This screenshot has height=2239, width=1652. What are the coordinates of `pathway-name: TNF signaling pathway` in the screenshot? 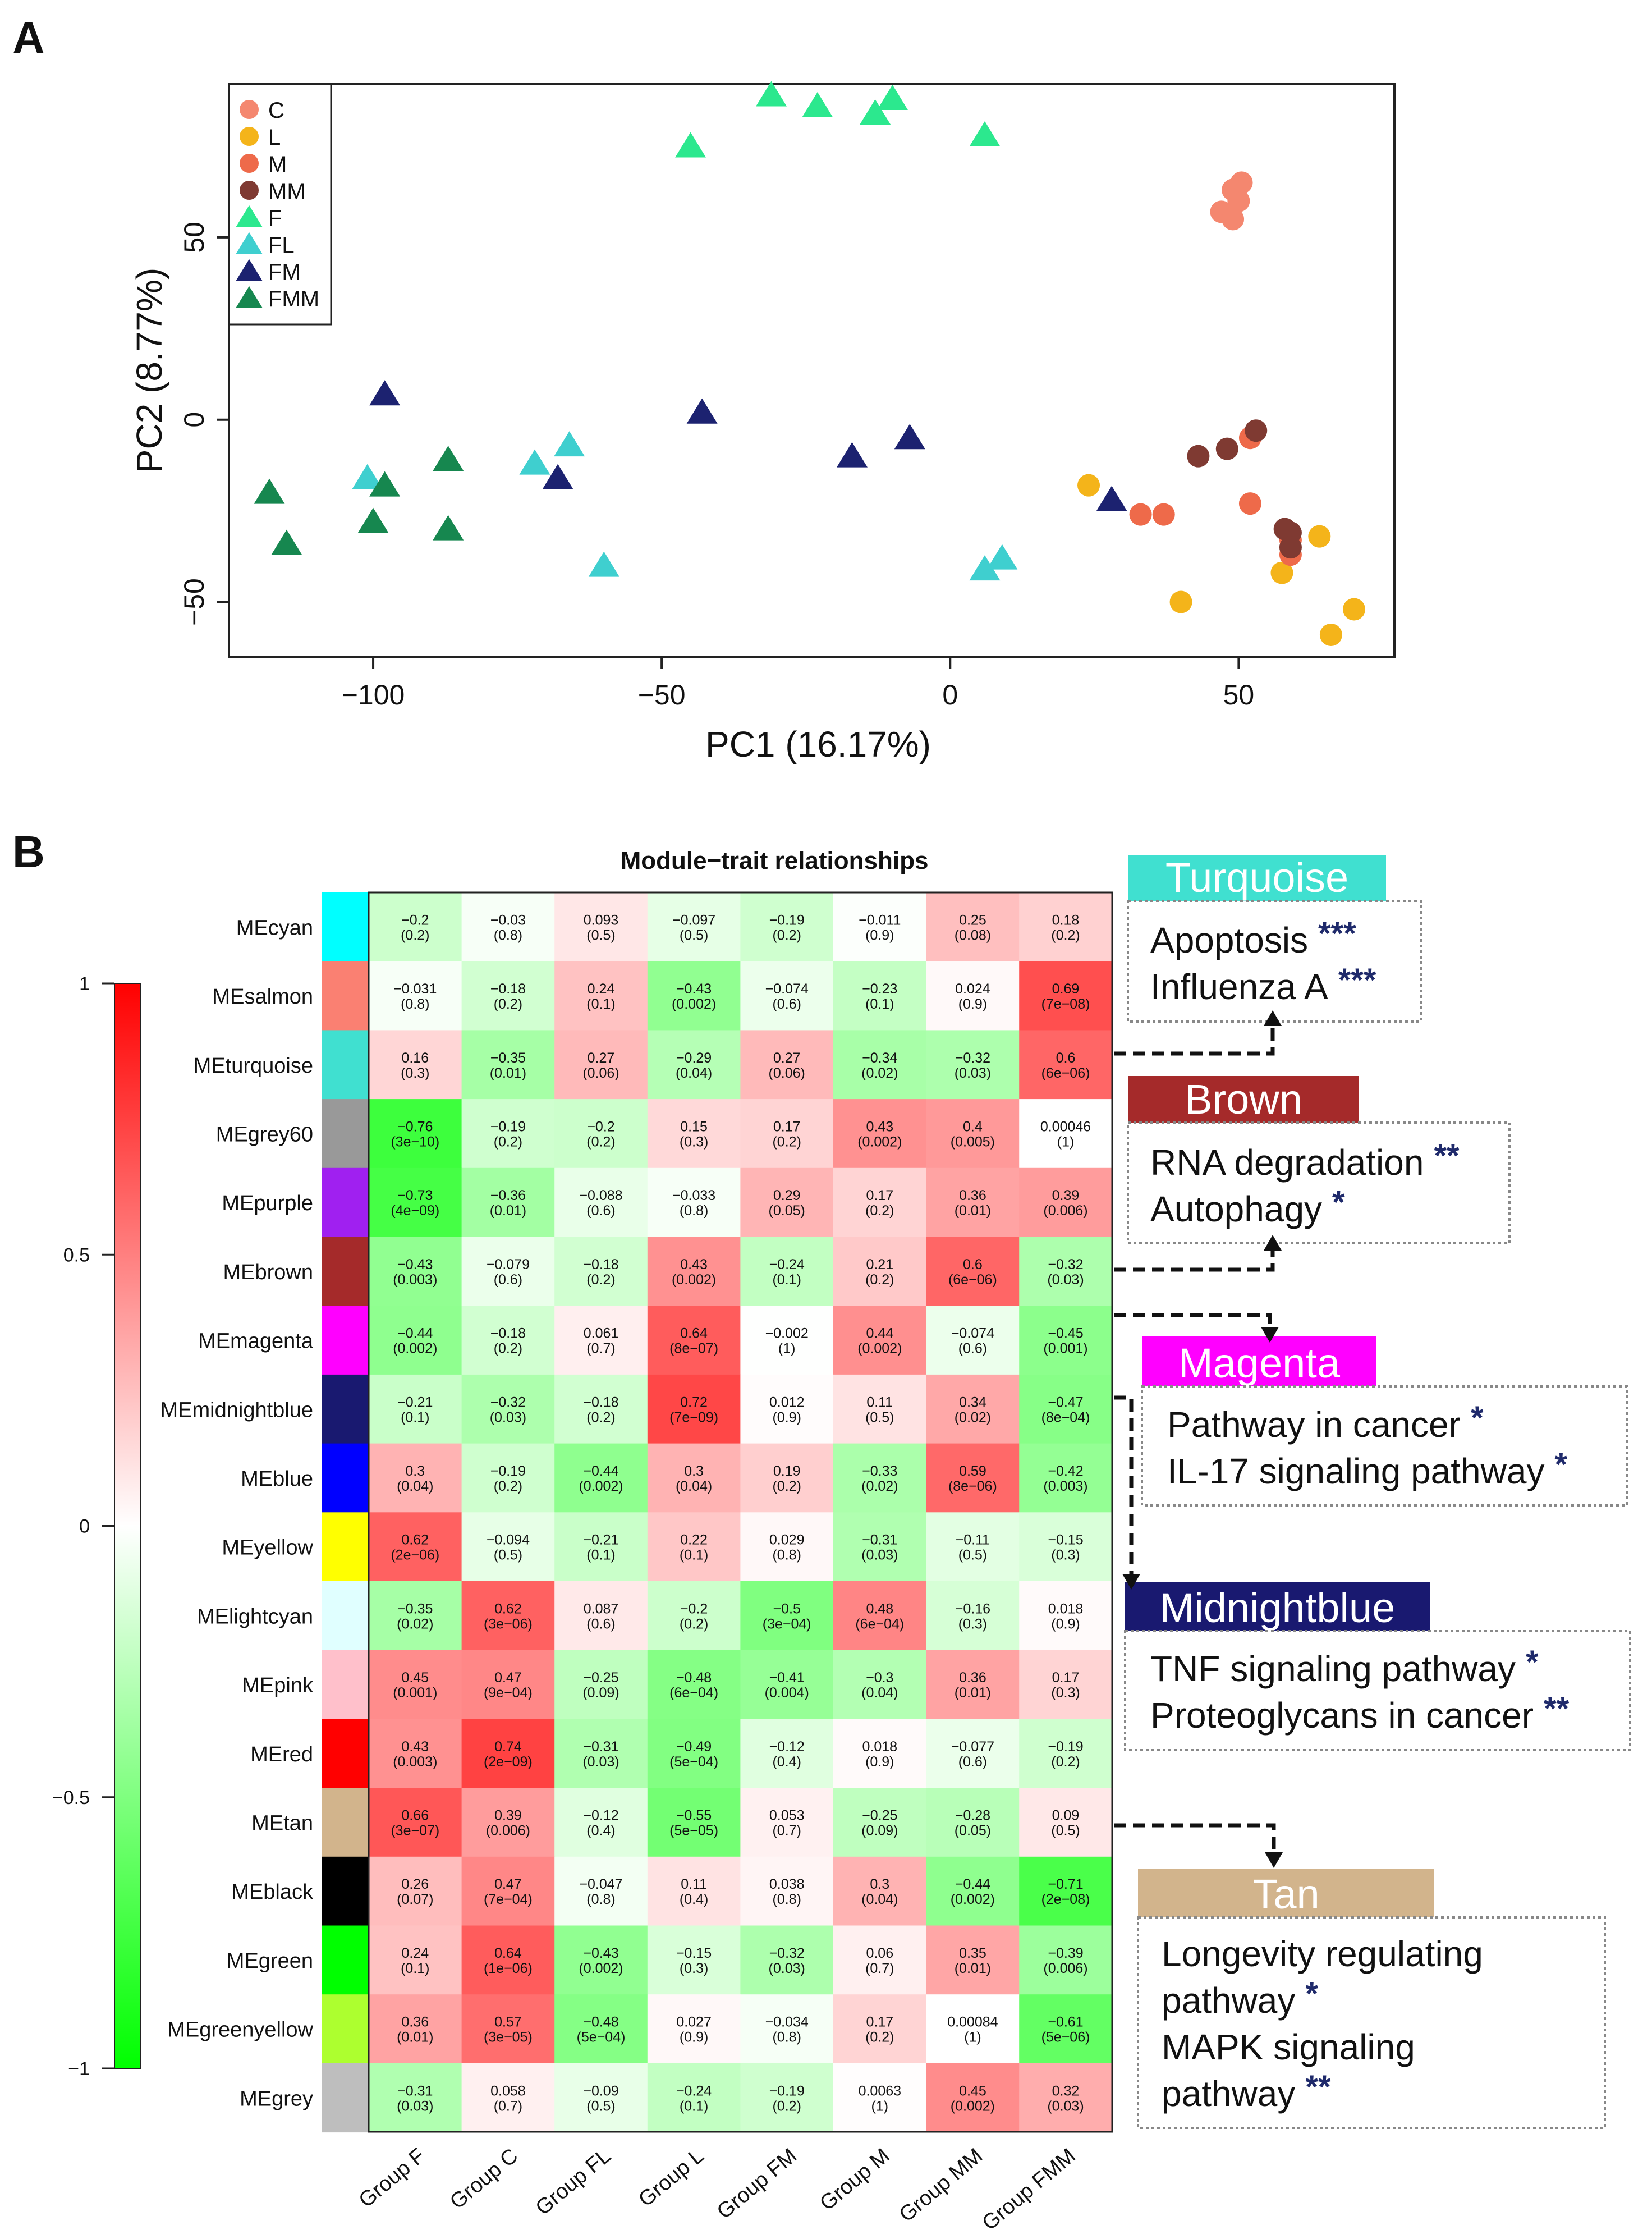 It's located at (1333, 1669).